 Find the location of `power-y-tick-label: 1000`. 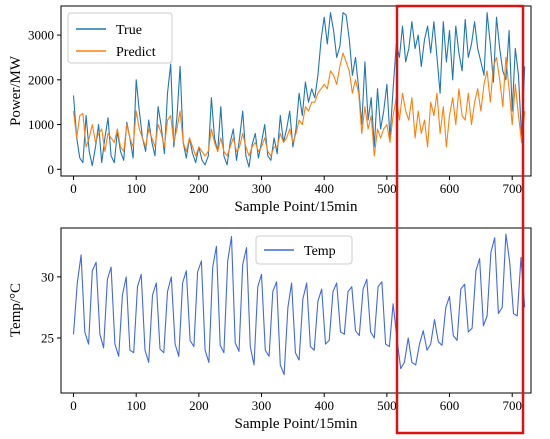

power-y-tick-label: 1000 is located at coordinates (41, 124).